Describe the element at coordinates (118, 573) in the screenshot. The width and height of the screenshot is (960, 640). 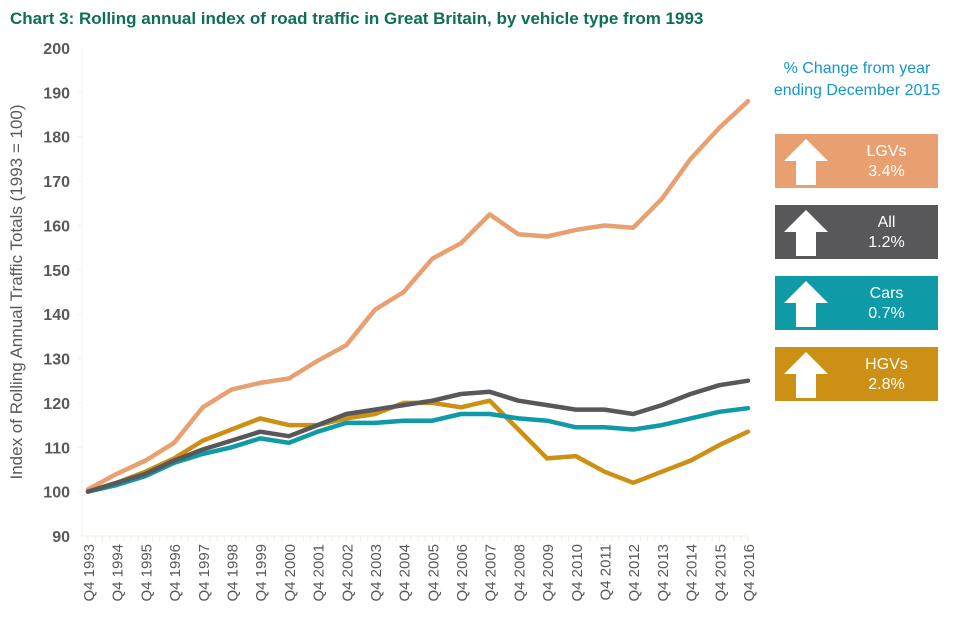
I see `x-tick-label: Q4 1994` at that location.